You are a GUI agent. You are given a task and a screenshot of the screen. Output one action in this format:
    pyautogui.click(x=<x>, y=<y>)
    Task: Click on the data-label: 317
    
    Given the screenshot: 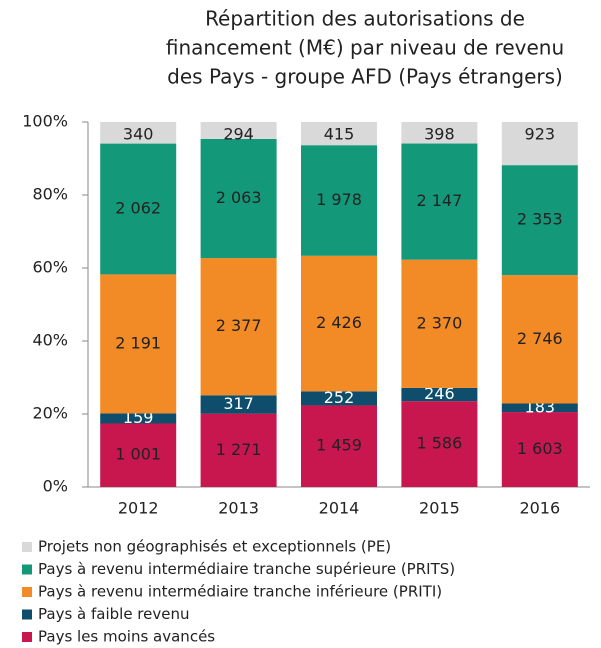 What is the action you would take?
    pyautogui.click(x=238, y=403)
    